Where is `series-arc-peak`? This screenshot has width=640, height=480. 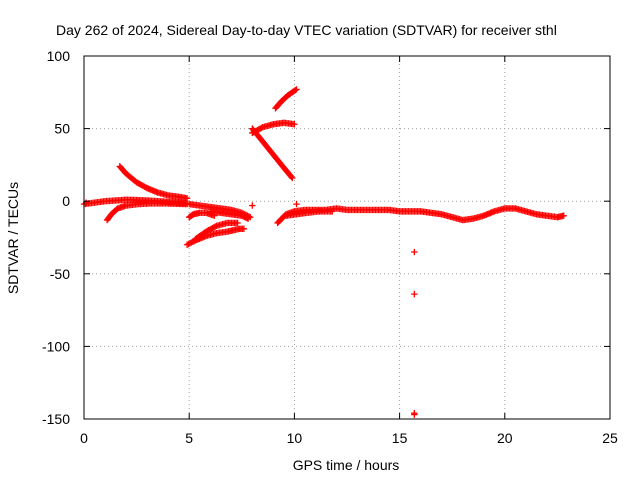 series-arc-peak is located at coordinates (153, 182).